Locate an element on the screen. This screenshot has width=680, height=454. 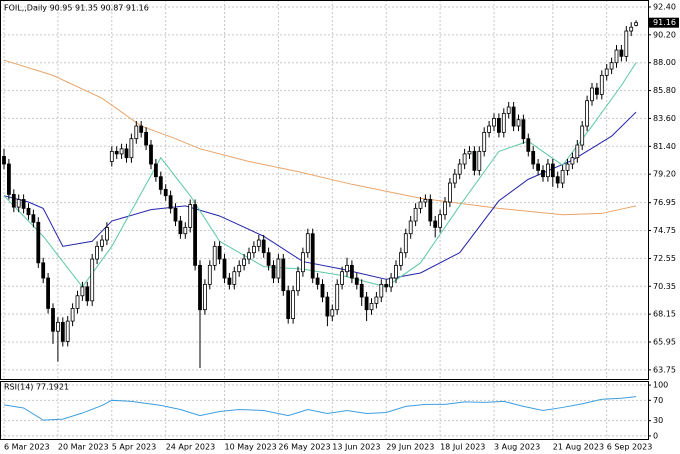
x-tick-label: 21 Aug 2023 is located at coordinates (578, 447).